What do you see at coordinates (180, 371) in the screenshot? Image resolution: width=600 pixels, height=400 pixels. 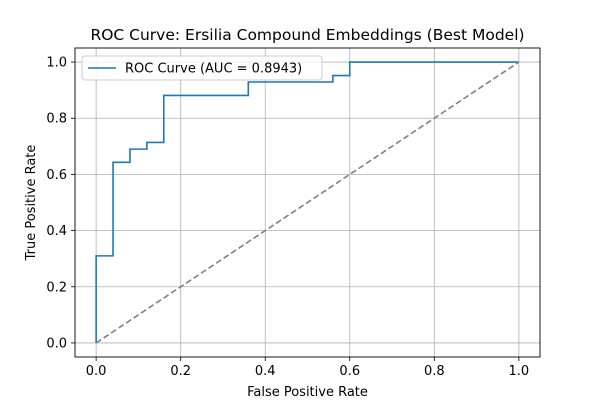 I see `x-tick-label: 0.2` at bounding box center [180, 371].